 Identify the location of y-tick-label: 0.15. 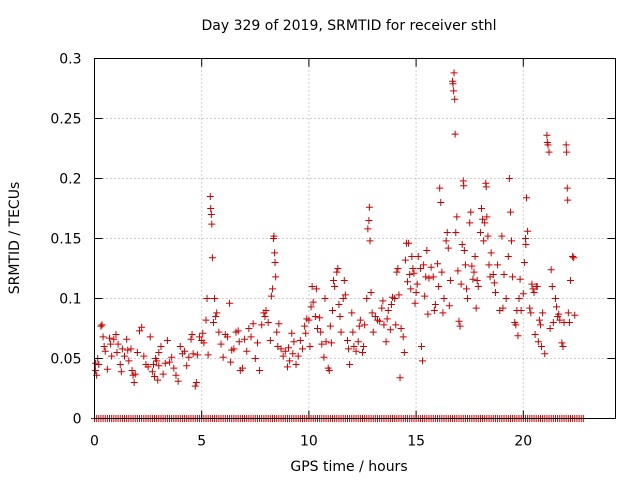
(65, 240).